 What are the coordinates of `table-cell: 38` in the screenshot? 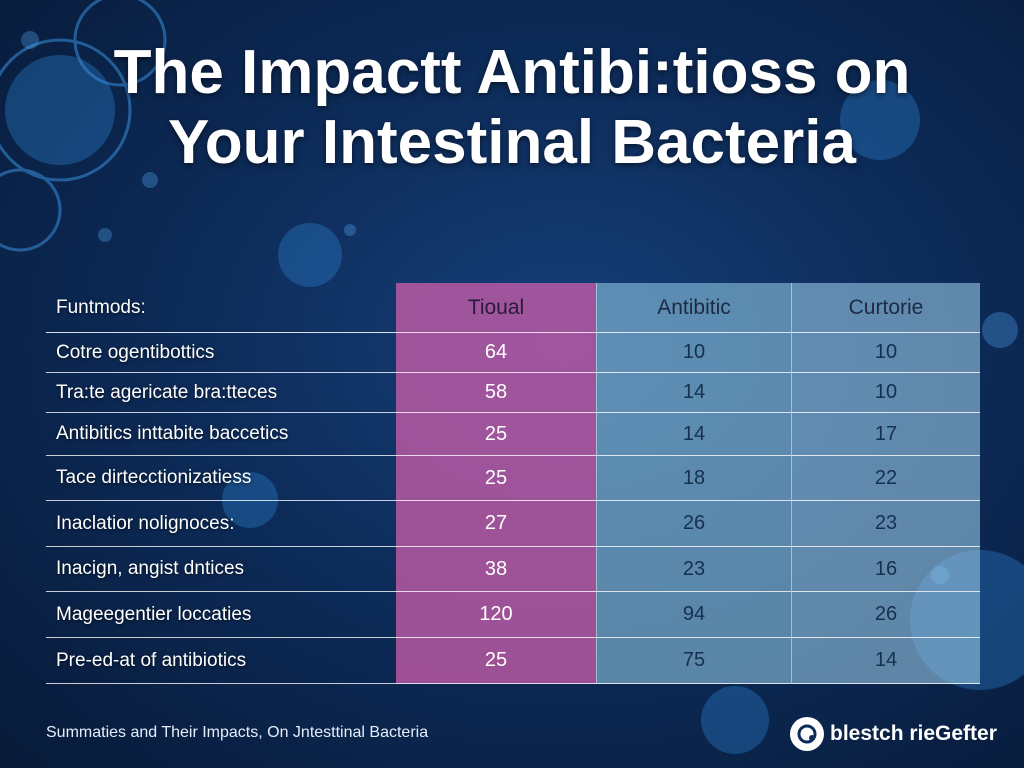 It's located at (496, 569).